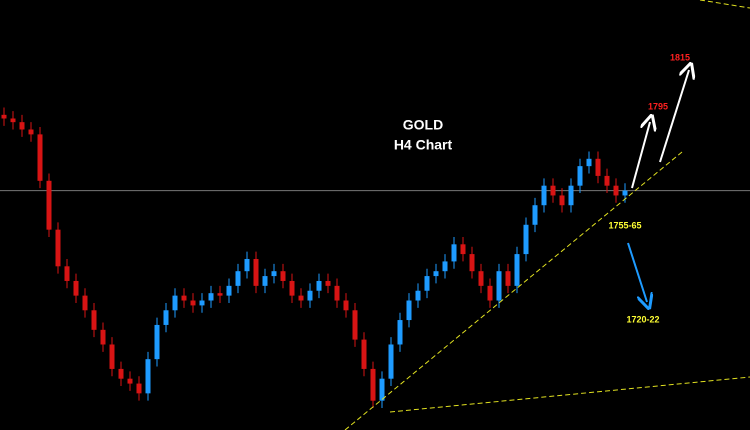 The width and height of the screenshot is (750, 430). What do you see at coordinates (642, 319) in the screenshot?
I see `annotation: 1720-22` at bounding box center [642, 319].